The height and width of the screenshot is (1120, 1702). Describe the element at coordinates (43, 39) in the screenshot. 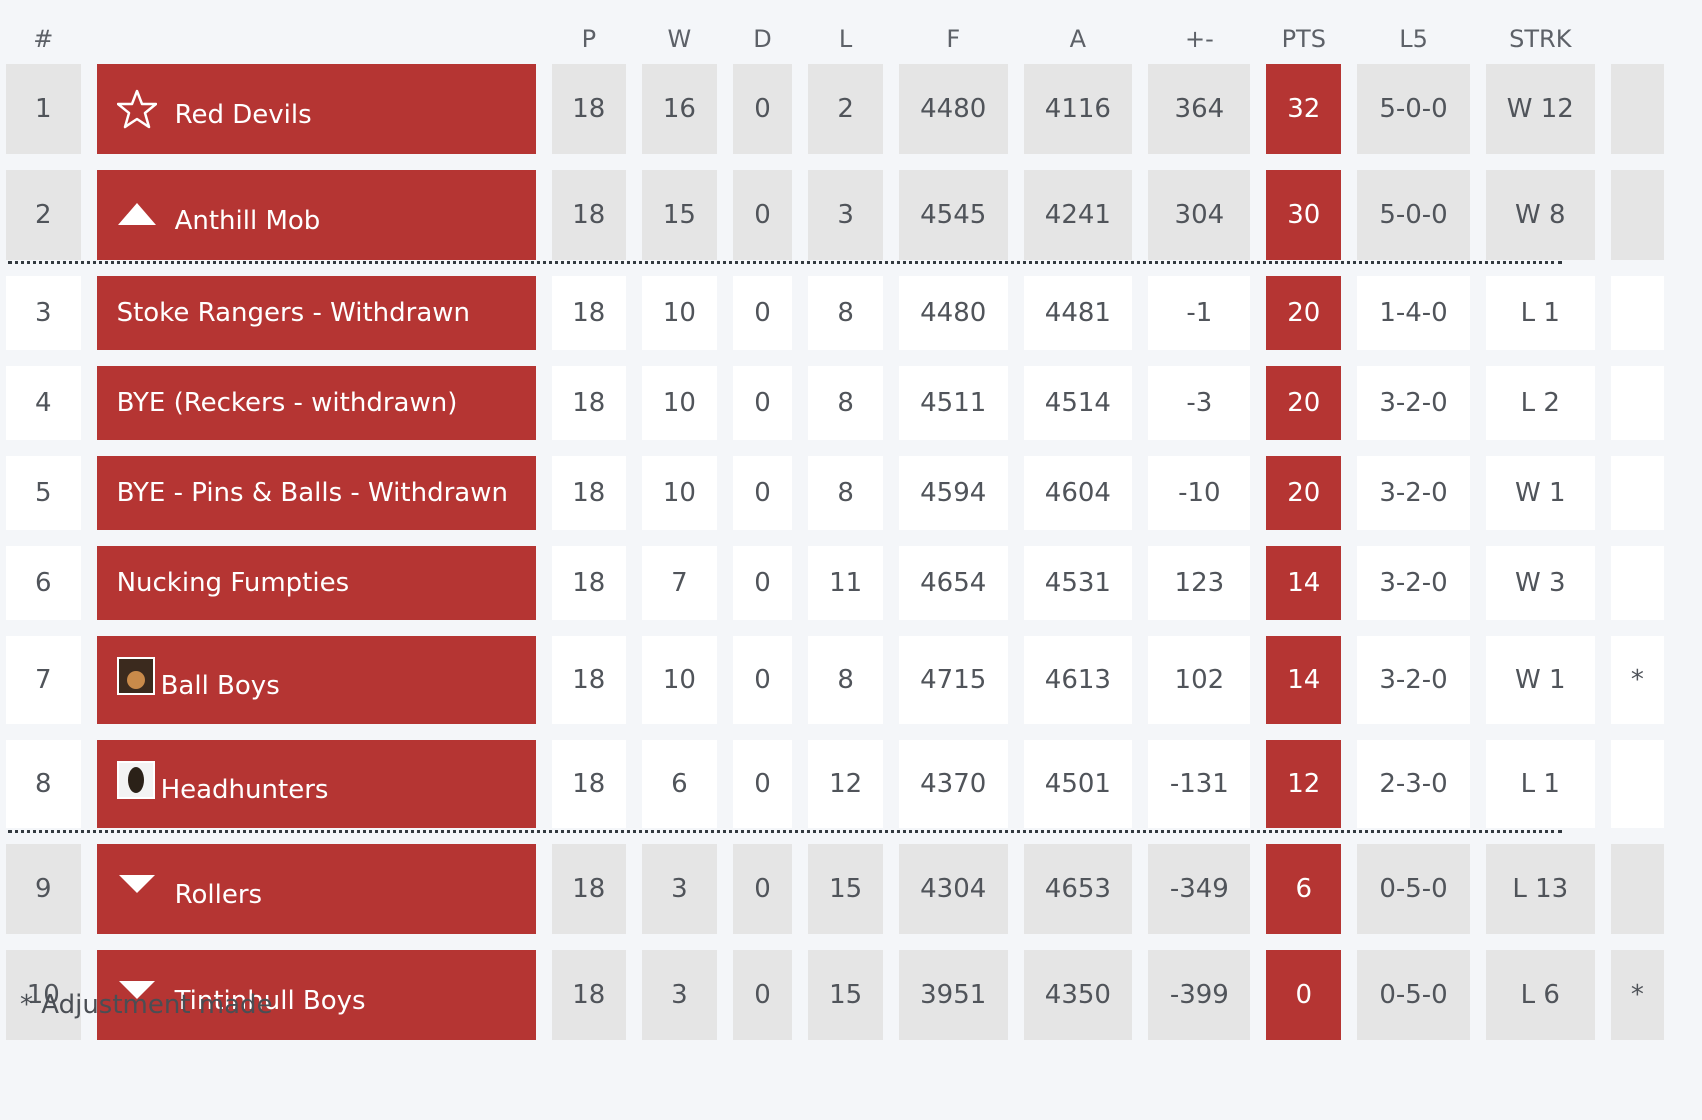

I see `header-rank: #` at that location.